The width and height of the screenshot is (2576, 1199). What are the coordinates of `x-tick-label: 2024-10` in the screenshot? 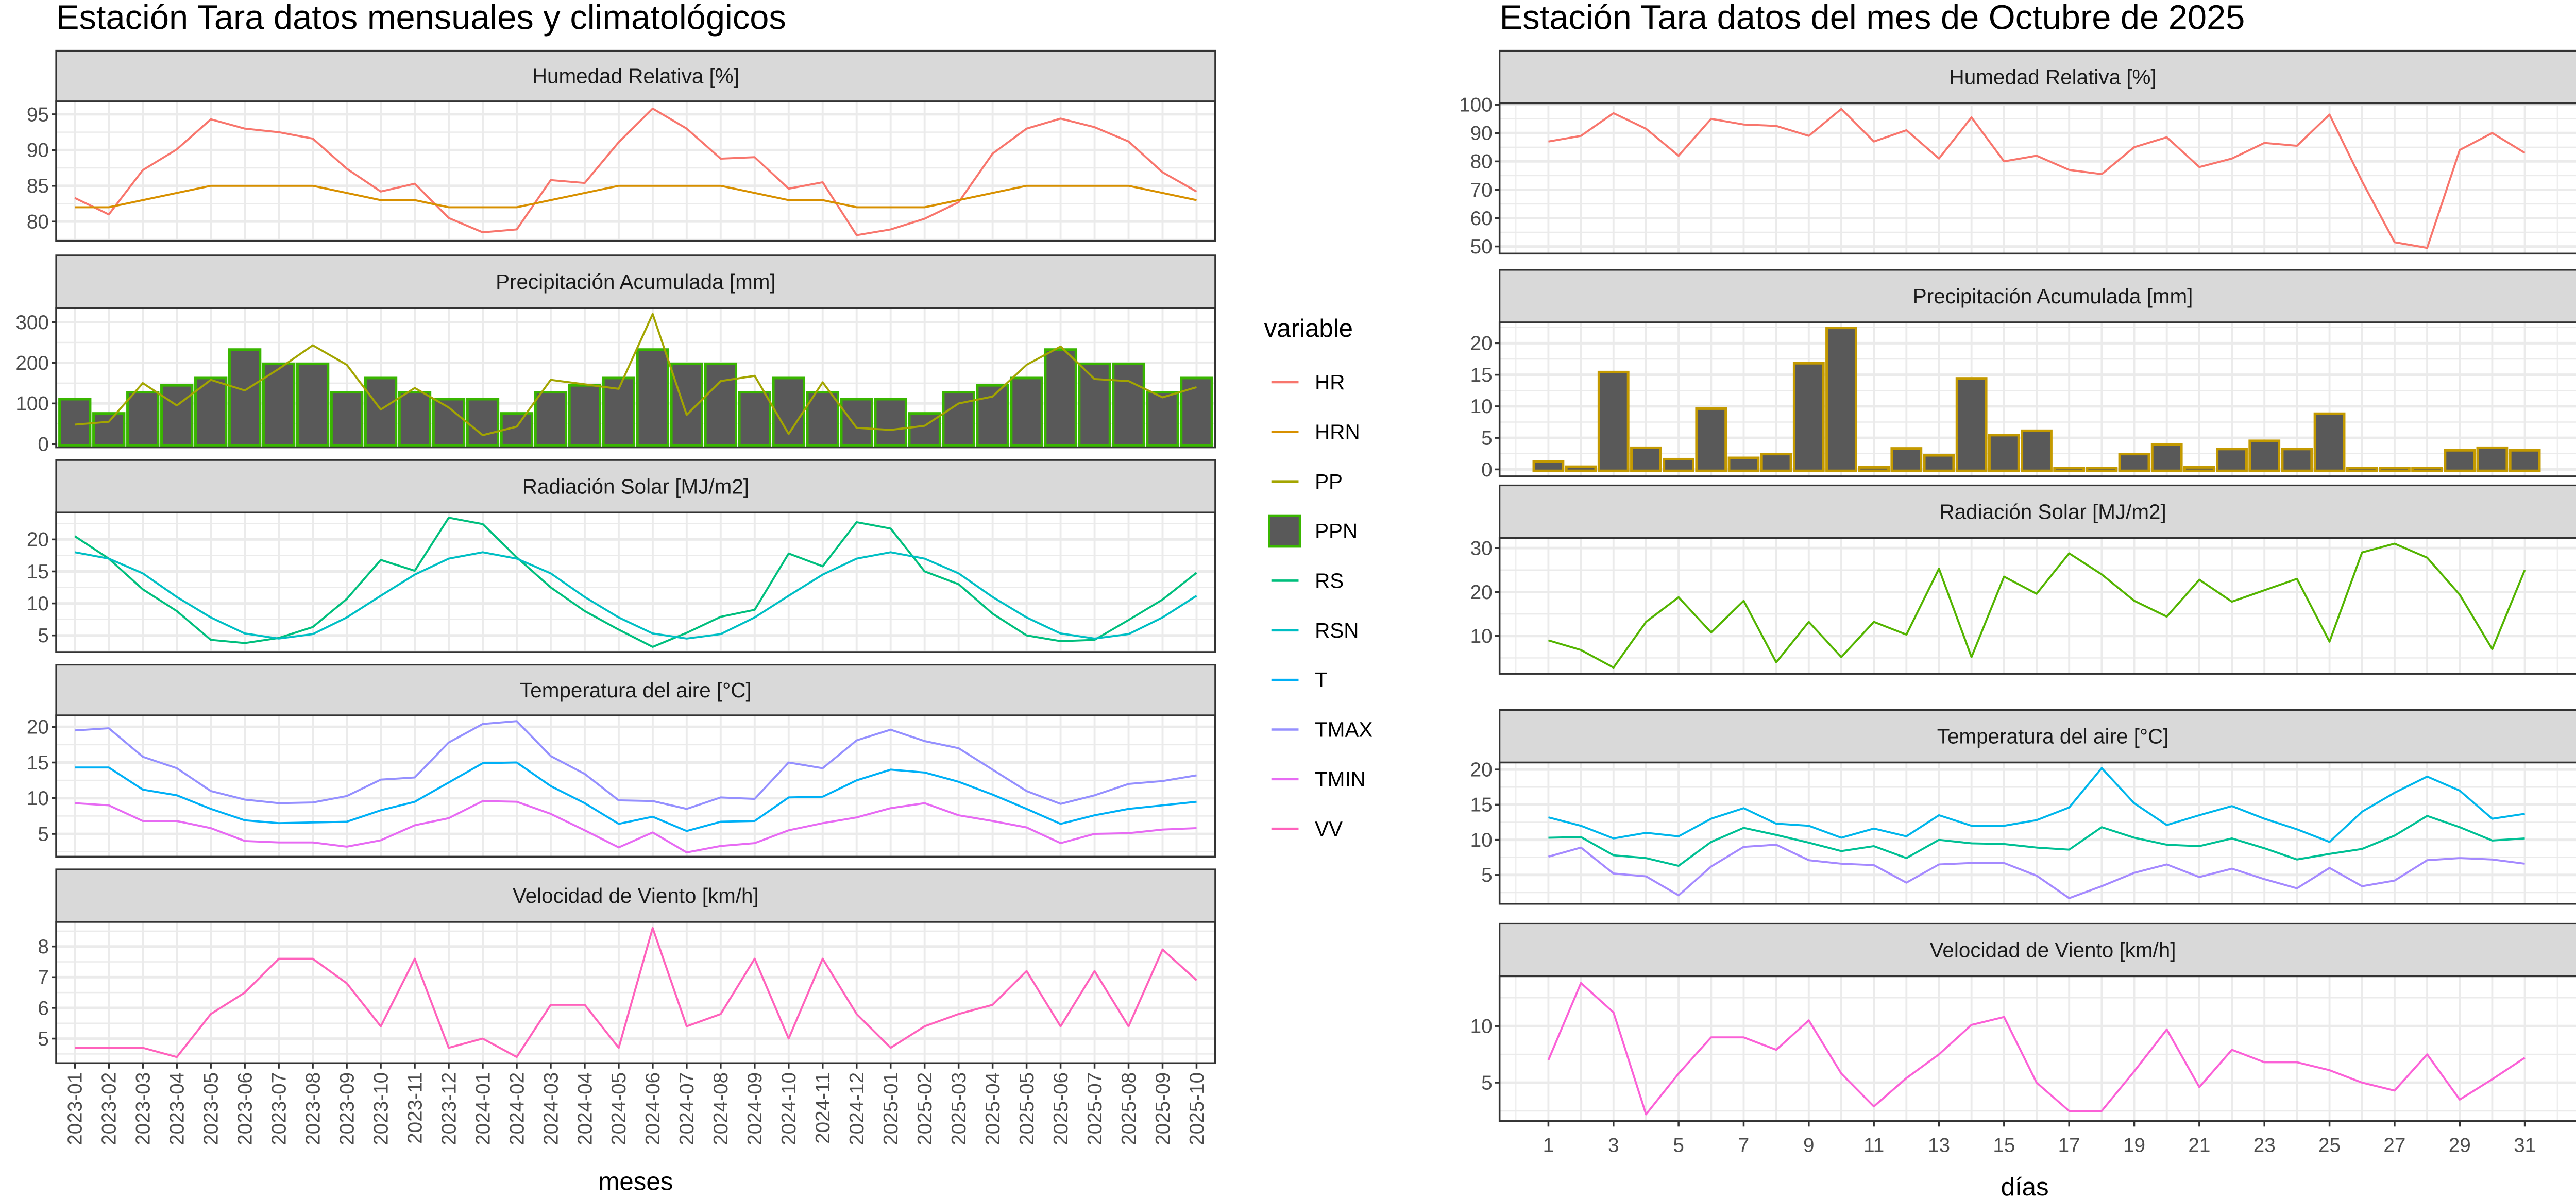 It's located at (789, 1108).